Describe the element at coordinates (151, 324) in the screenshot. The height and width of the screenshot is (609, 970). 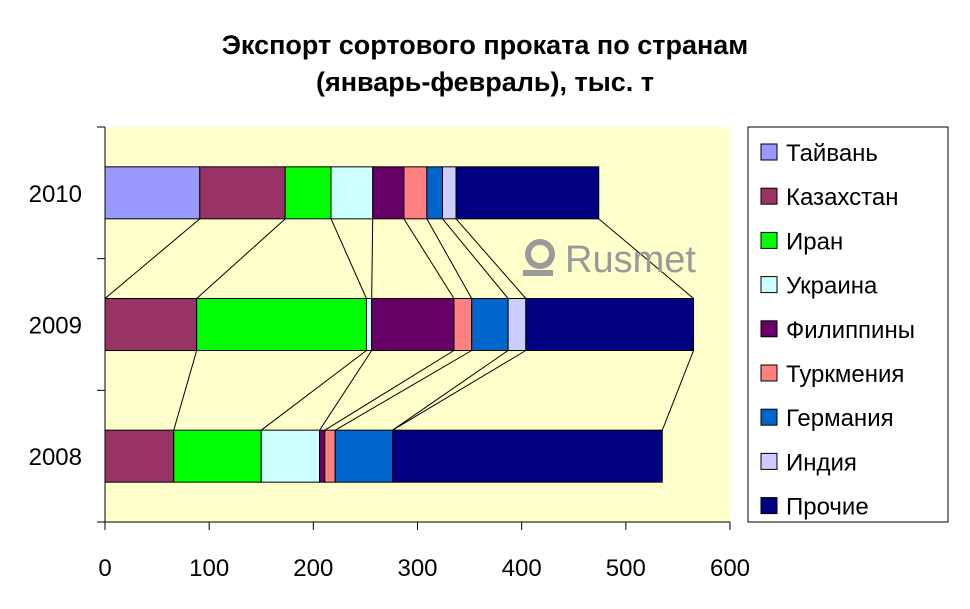
I see `bar-2009-казахстан` at that location.